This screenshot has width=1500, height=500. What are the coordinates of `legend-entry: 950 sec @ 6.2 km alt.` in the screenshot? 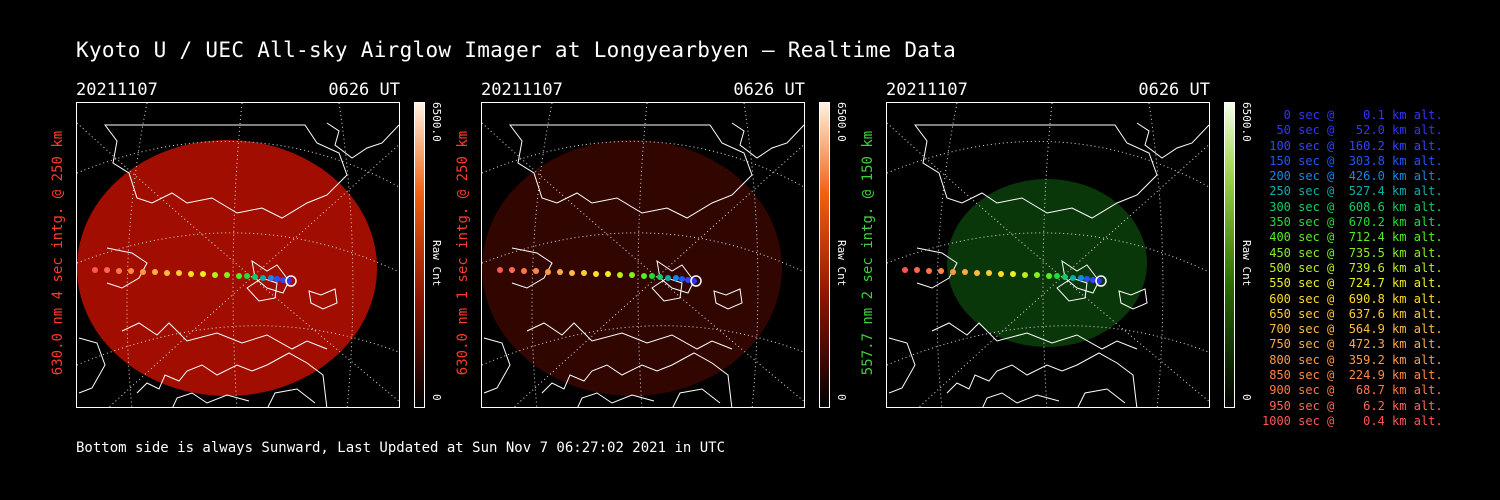 It's located at (1352, 405).